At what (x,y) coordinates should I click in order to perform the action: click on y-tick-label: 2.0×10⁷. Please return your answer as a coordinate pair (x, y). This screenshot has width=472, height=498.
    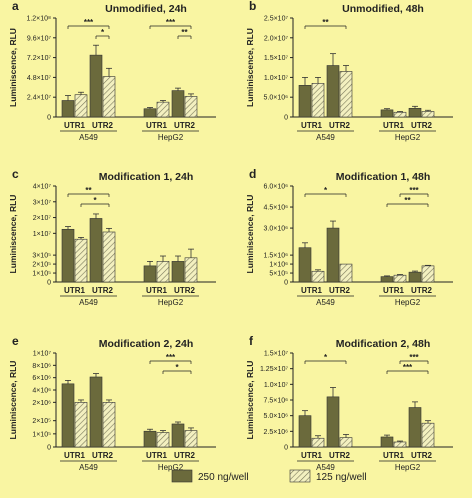
    Looking at the image, I should click on (276, 38).